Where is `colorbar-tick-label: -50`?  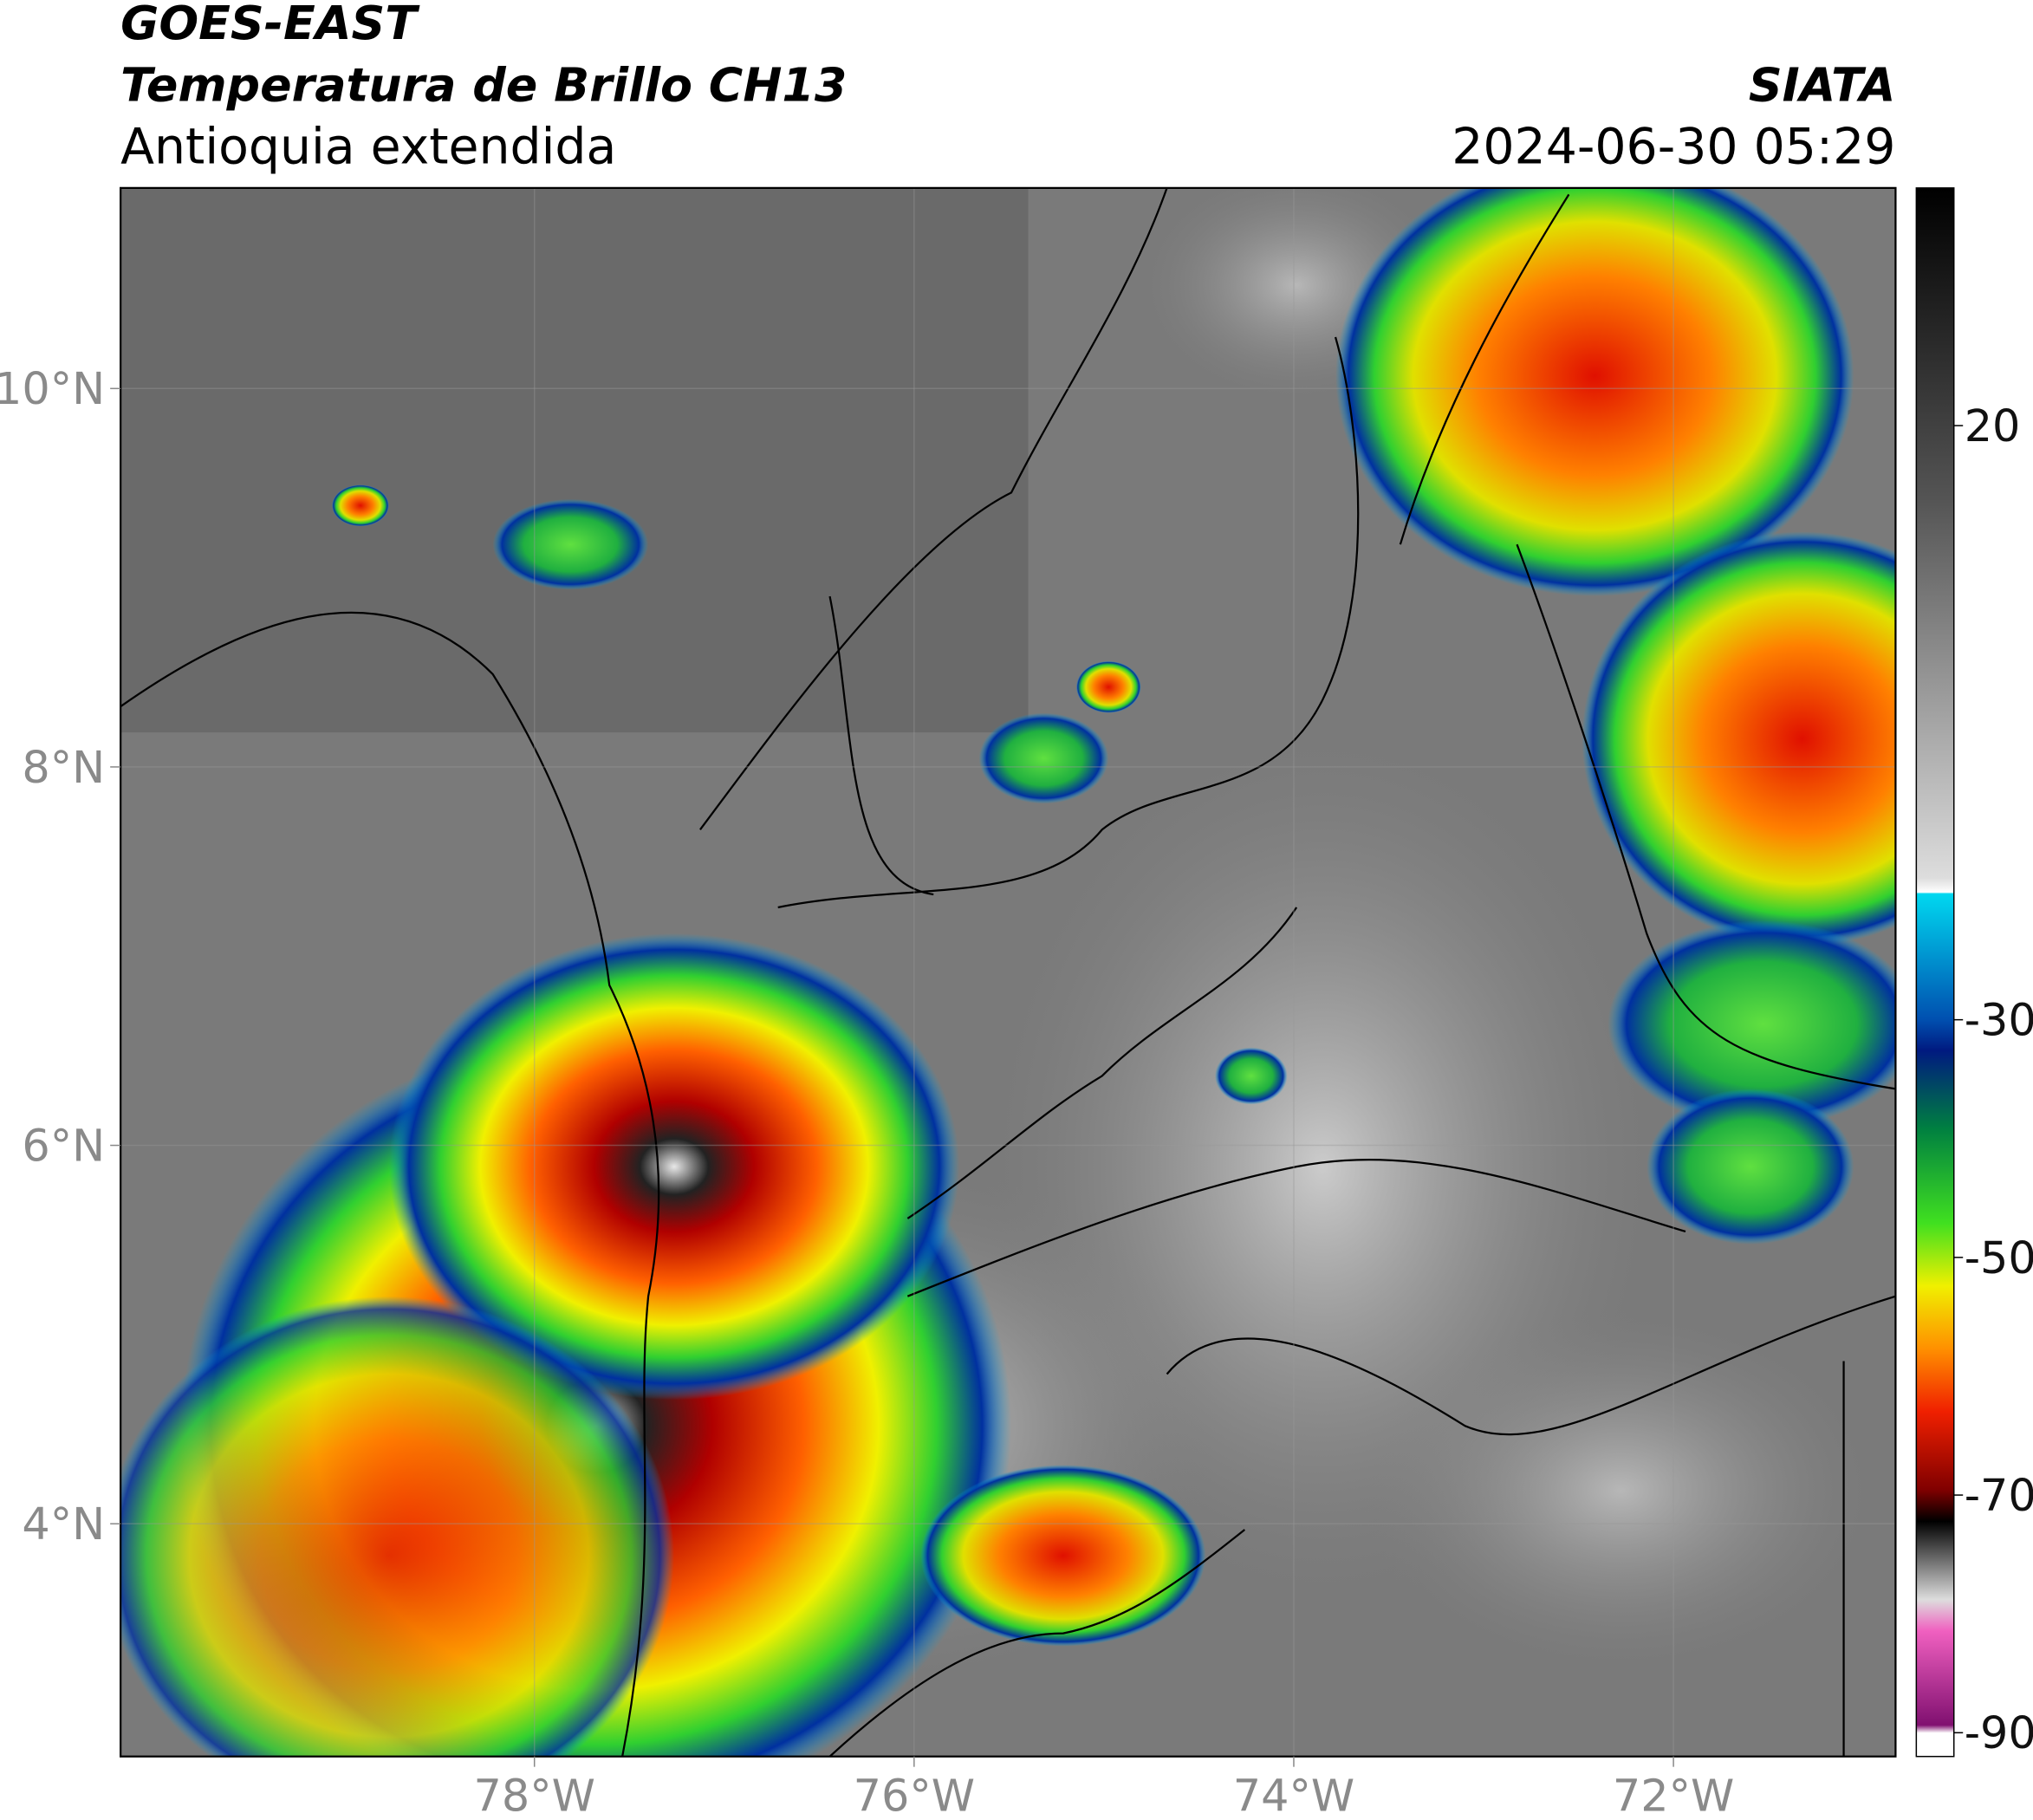 colorbar-tick-label: -50 is located at coordinates (1999, 1258).